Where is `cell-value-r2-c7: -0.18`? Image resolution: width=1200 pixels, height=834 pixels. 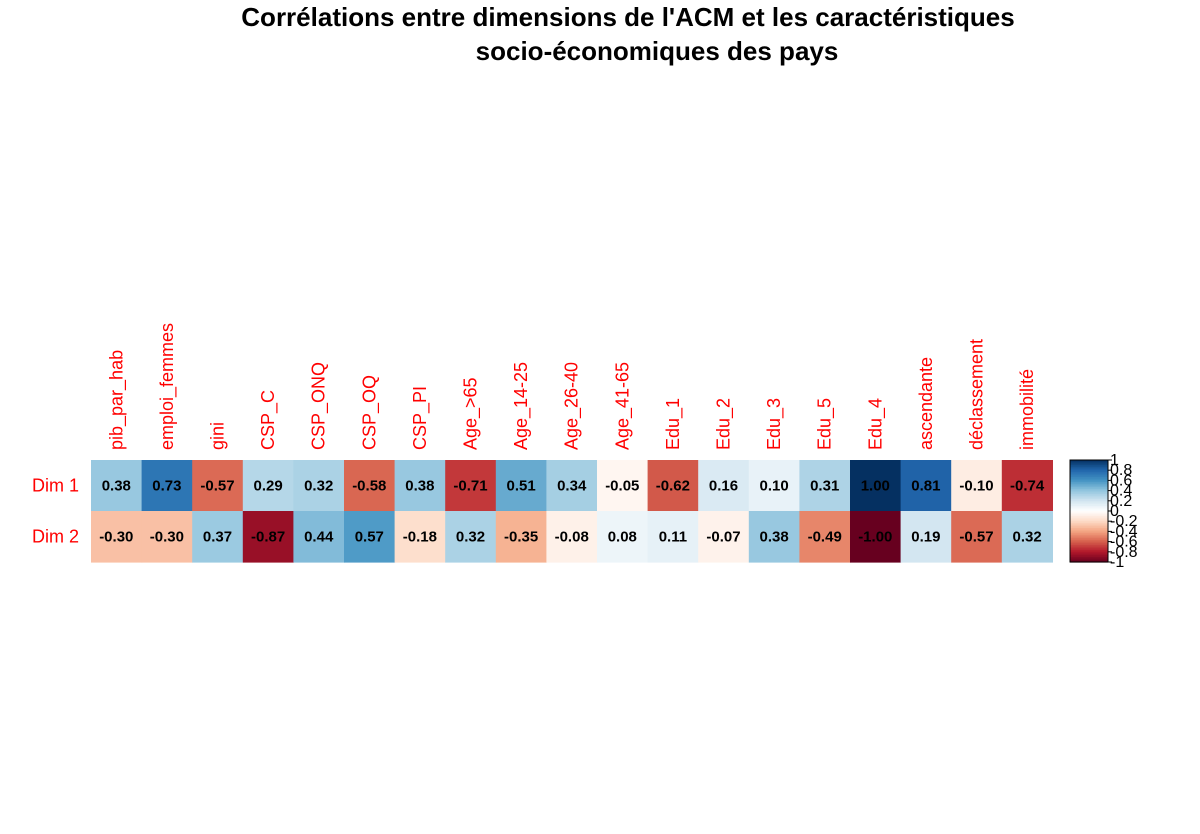 cell-value-r2-c7: -0.18 is located at coordinates (420, 537).